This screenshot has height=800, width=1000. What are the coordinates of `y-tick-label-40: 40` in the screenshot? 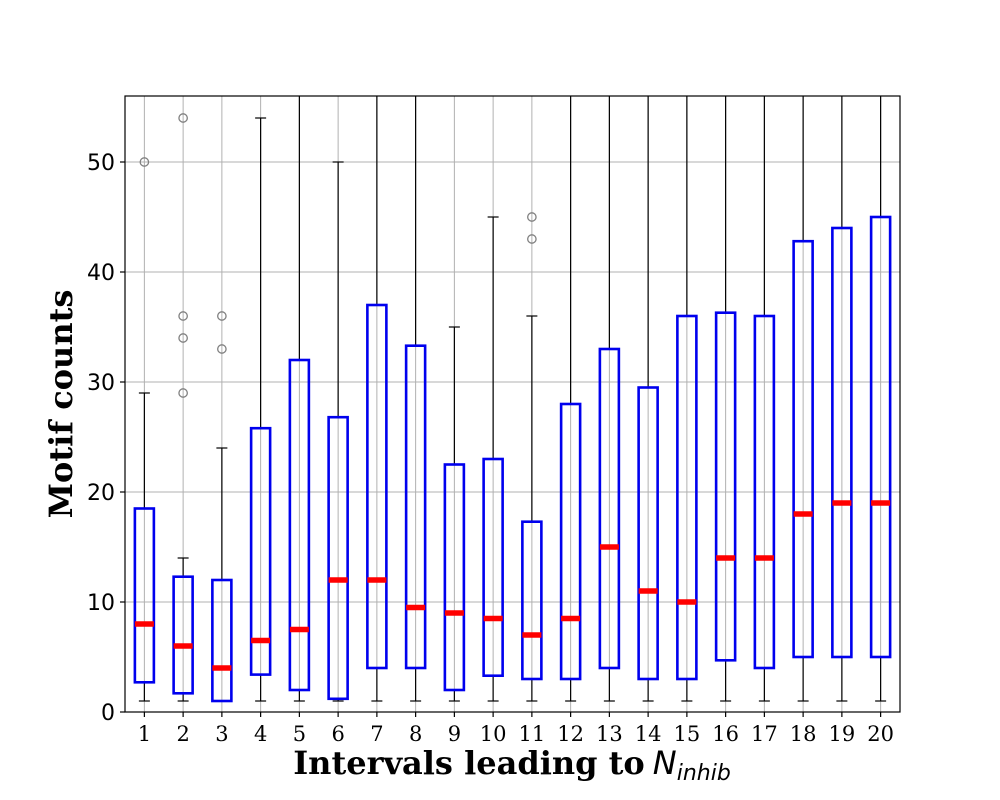 It's located at (101, 273).